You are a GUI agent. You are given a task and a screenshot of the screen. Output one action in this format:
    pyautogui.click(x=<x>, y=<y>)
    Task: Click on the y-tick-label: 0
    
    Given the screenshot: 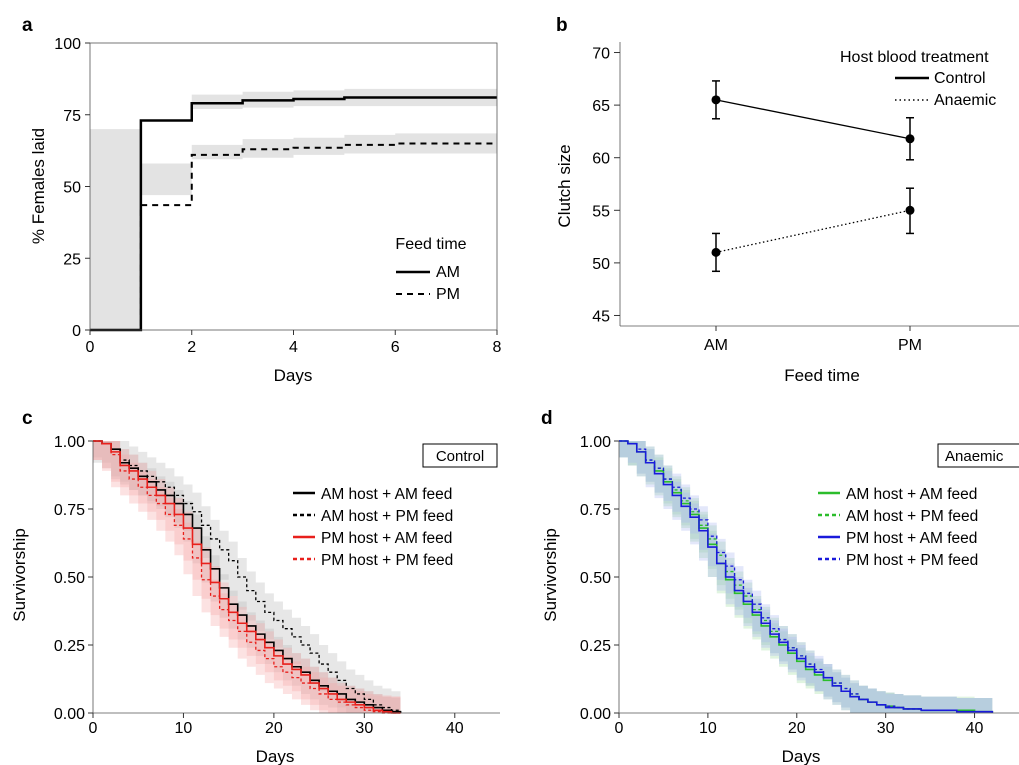 What is the action you would take?
    pyautogui.click(x=76, y=331)
    